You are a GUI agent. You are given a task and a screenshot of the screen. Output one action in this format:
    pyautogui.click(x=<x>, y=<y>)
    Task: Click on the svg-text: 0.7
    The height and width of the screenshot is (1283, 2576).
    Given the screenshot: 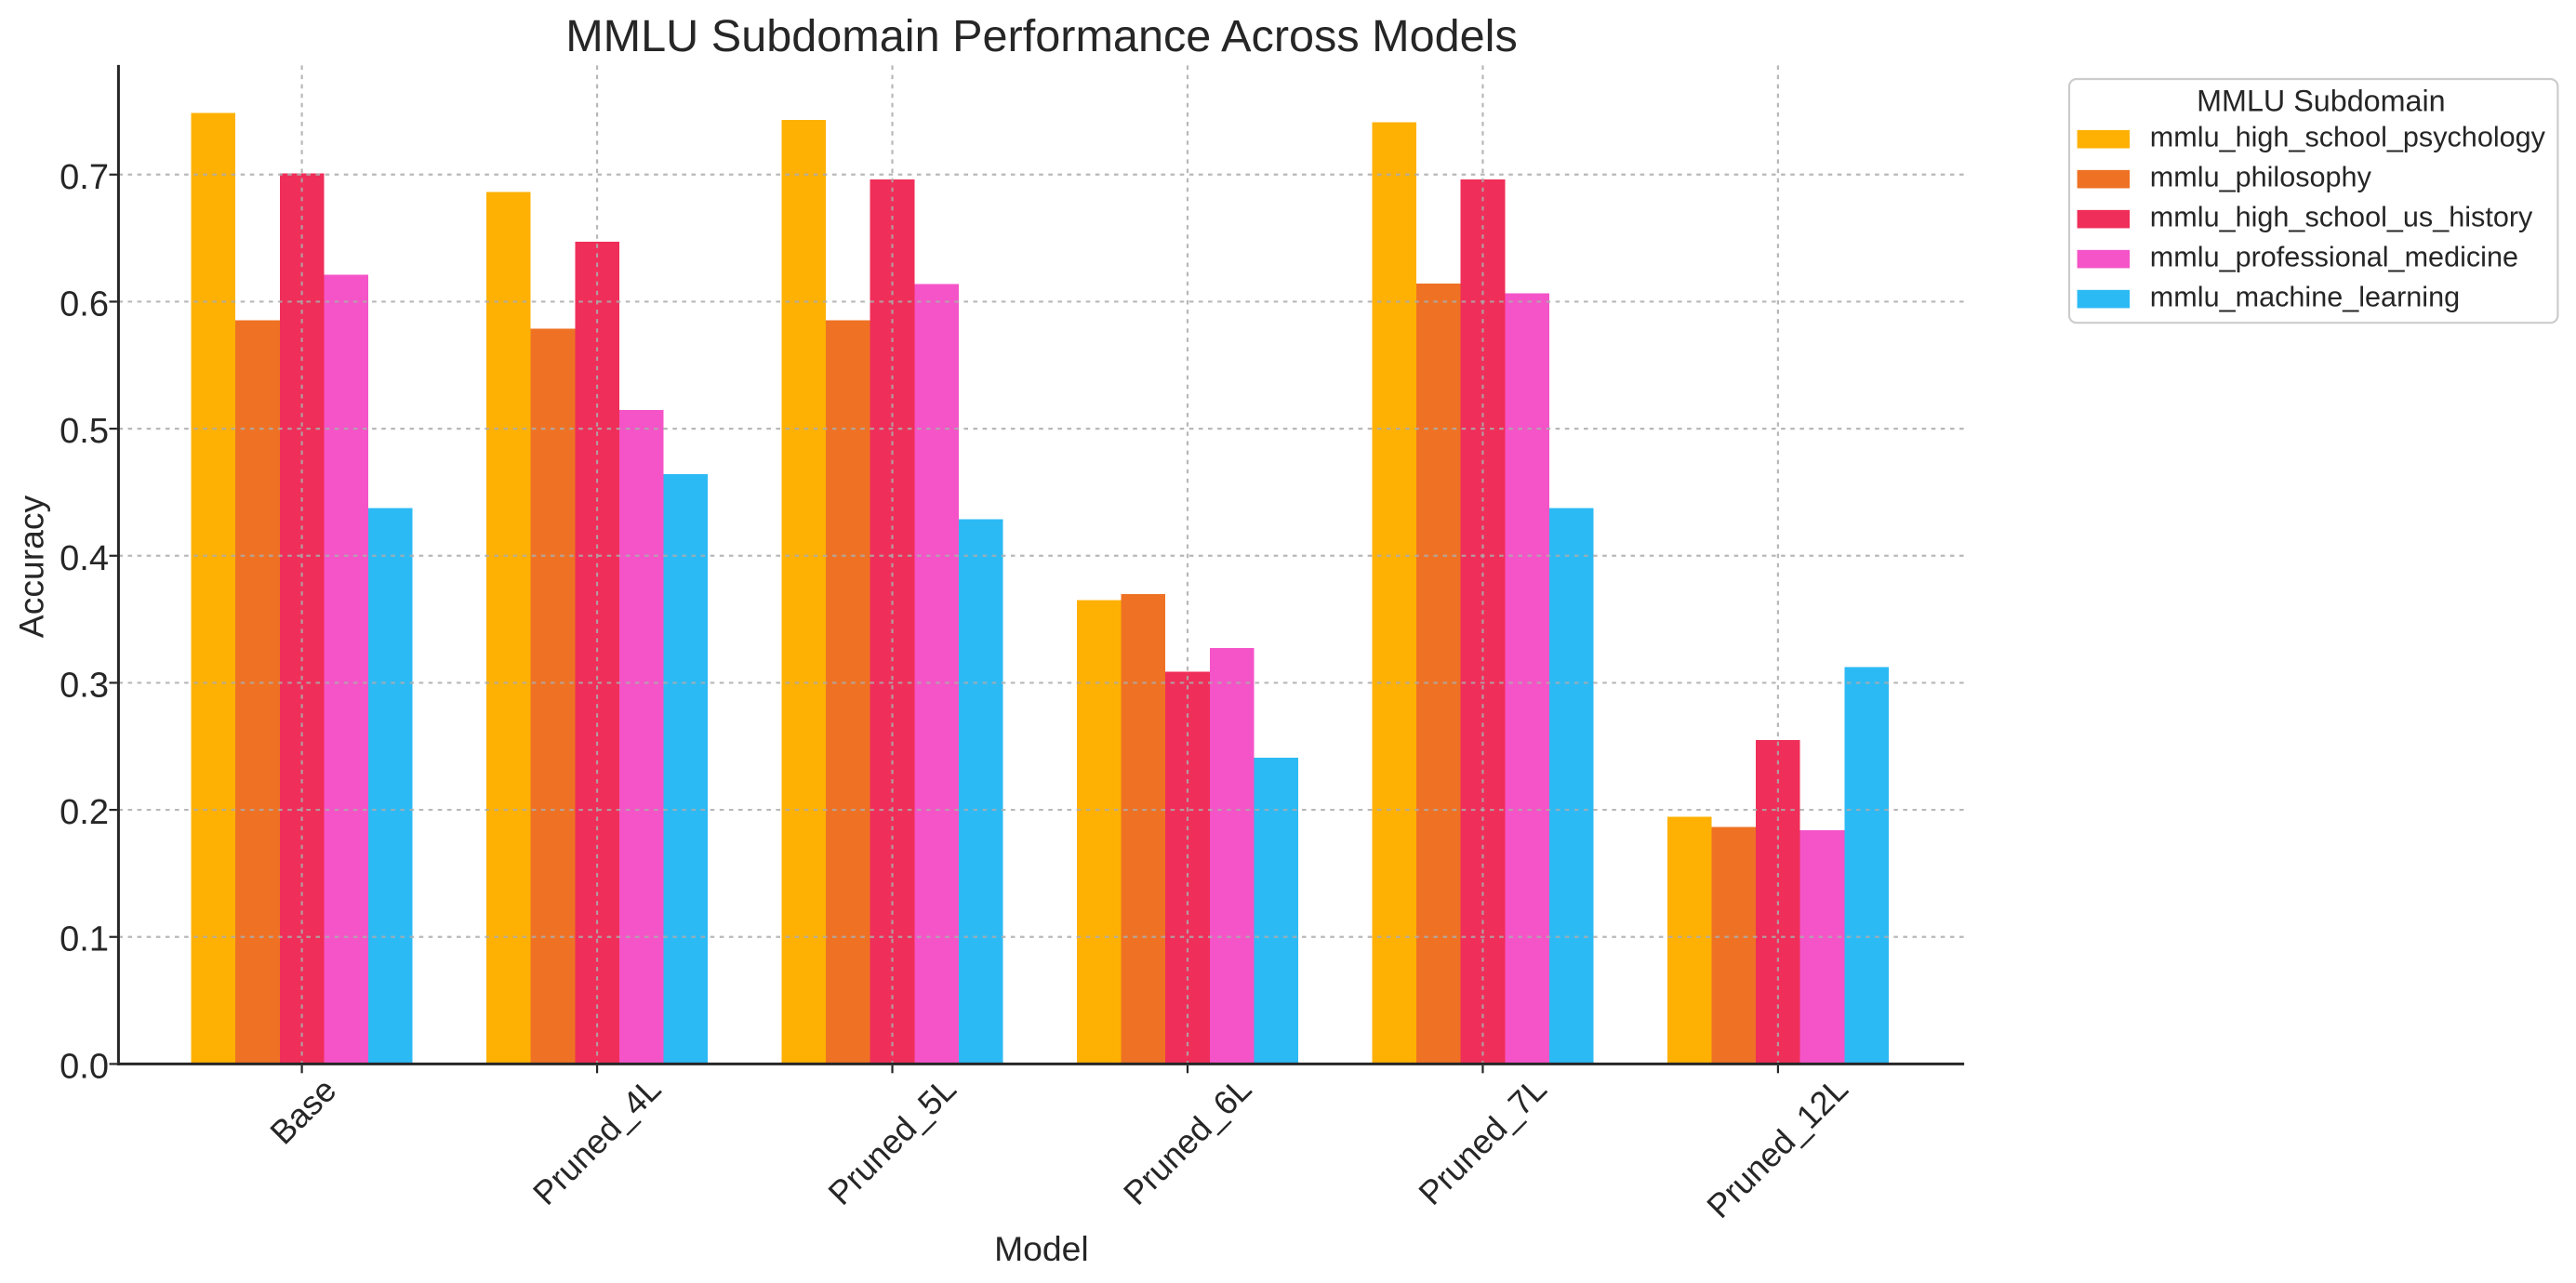 What is the action you would take?
    pyautogui.click(x=84, y=177)
    